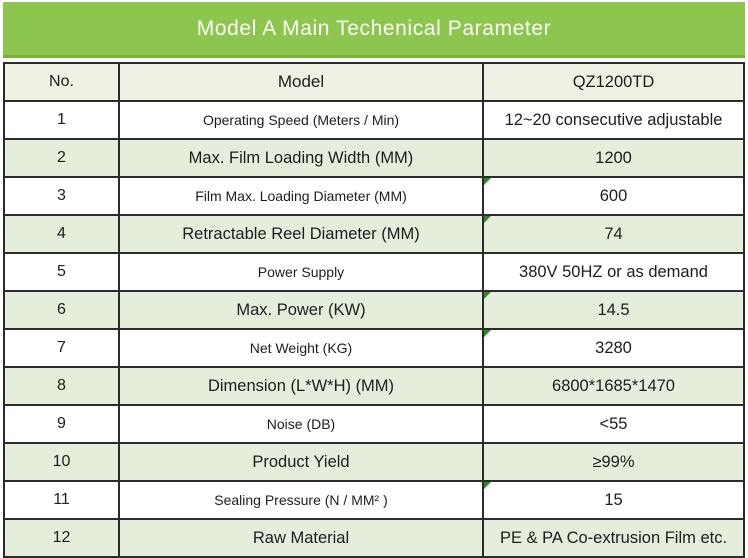  Describe the element at coordinates (301, 462) in the screenshot. I see `parameter-name-cell: Product Yield` at that location.